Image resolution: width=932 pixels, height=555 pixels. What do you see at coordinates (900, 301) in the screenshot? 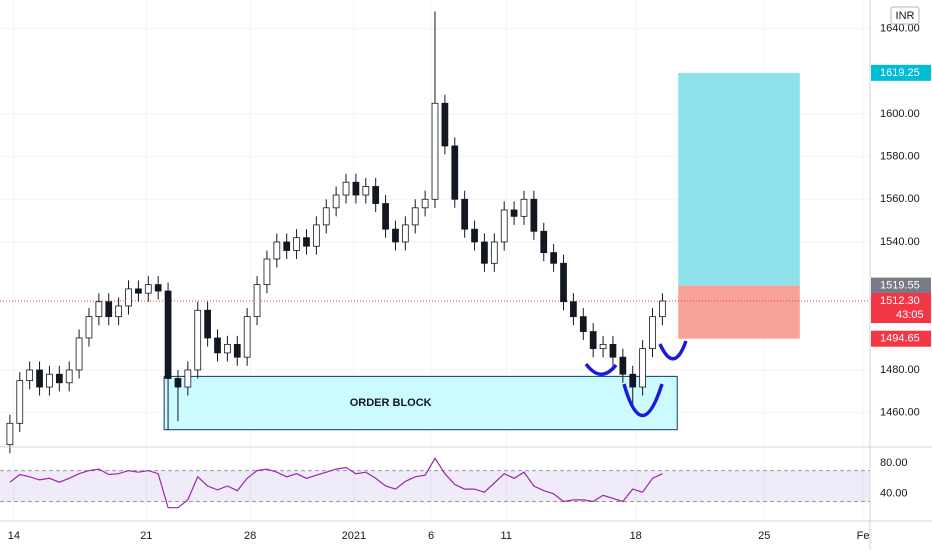
I see `last-flag: 1512.30` at bounding box center [900, 301].